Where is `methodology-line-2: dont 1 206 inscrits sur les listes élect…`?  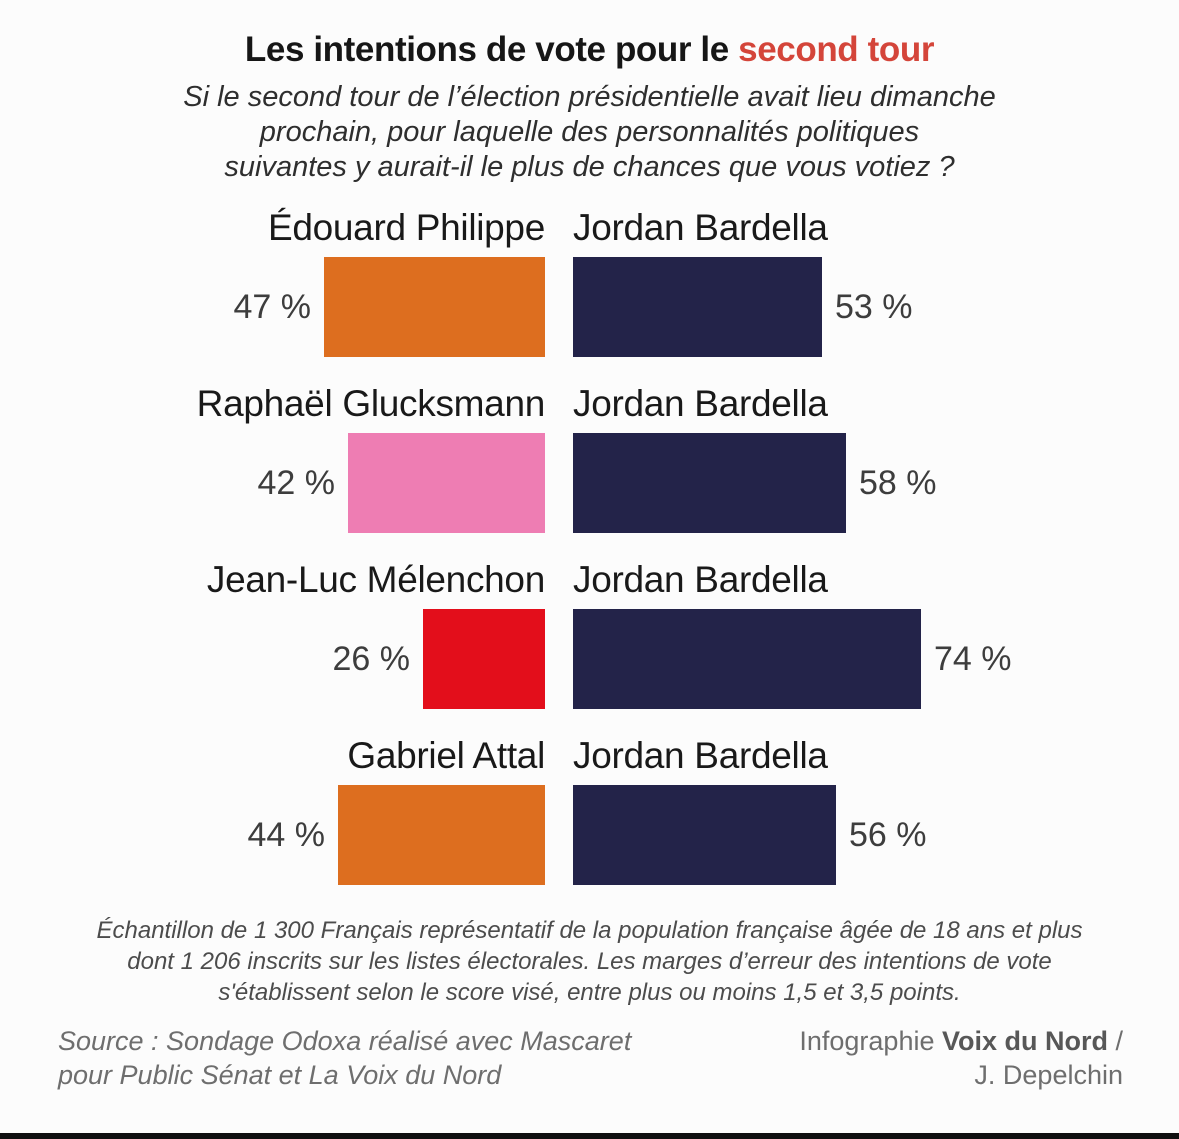 methodology-line-2: dont 1 206 inscrits sur les listes élect… is located at coordinates (589, 961).